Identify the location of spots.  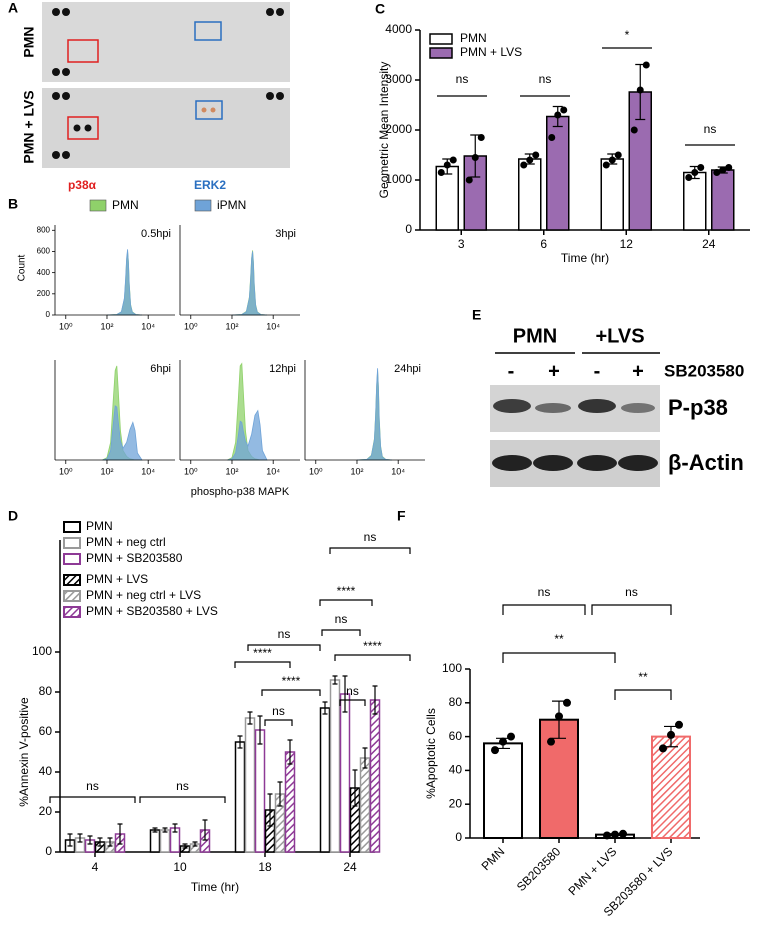
(168, 83).